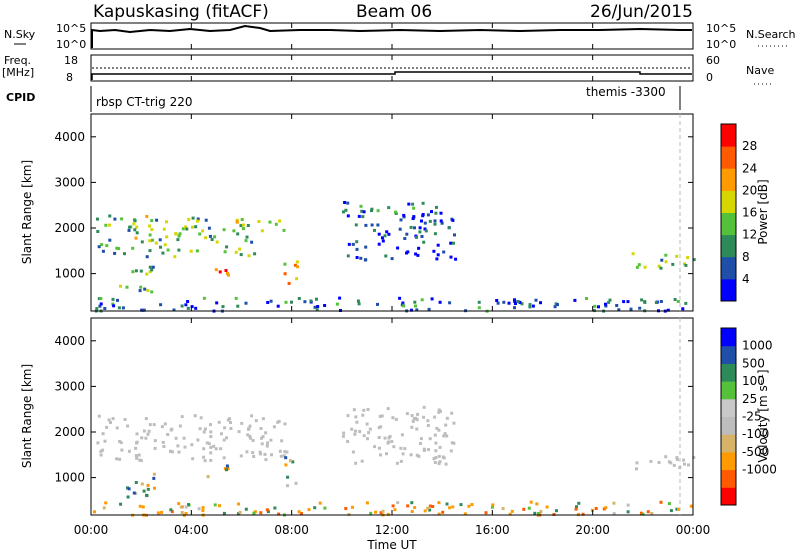  What do you see at coordinates (144, 102) in the screenshot?
I see `cpid-left-text: rbsp CT-trig 220` at bounding box center [144, 102].